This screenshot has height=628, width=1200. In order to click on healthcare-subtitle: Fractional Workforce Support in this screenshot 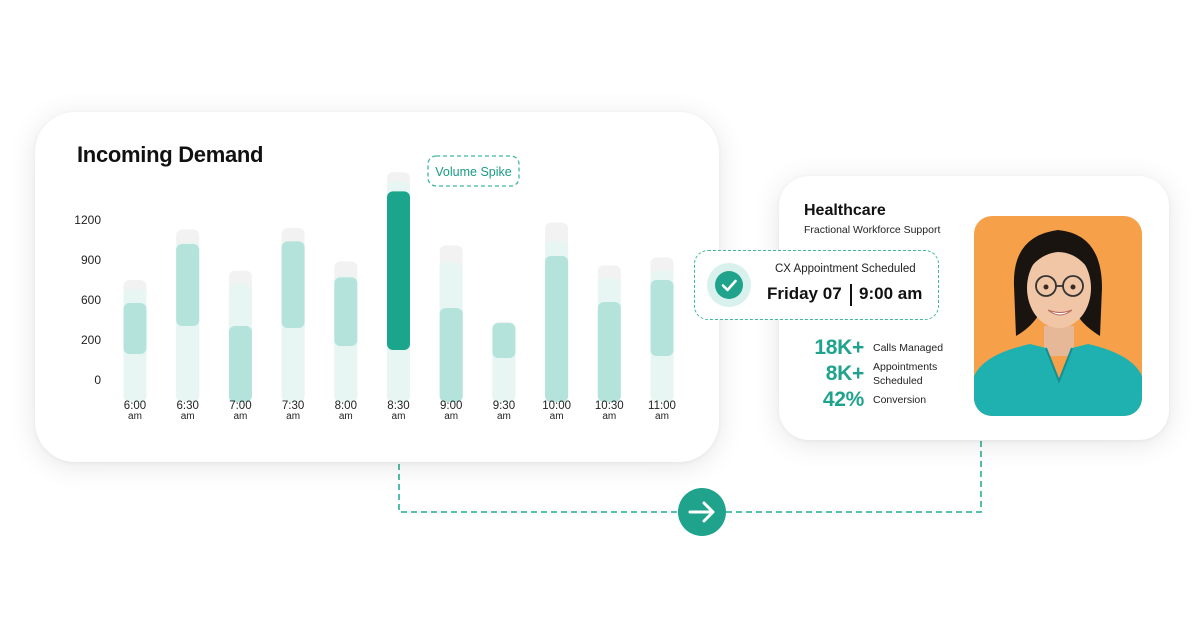, I will do `click(872, 230)`.